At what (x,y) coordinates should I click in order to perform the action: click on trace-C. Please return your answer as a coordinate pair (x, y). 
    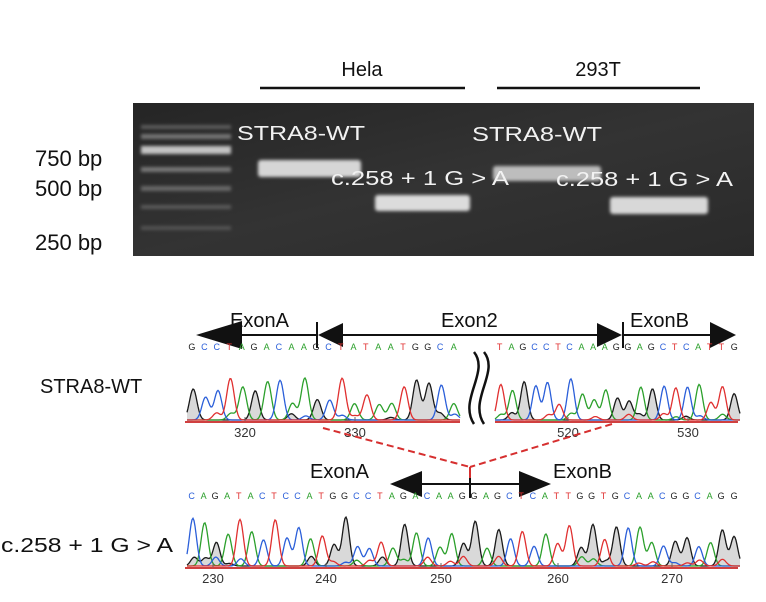
    Looking at the image, I should click on (324, 400).